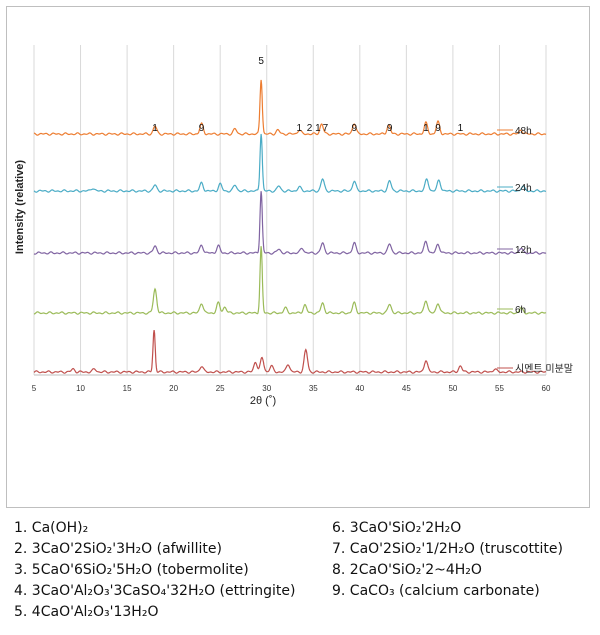 The height and width of the screenshot is (635, 600). I want to click on phase-legend-item: 6. 3CaO'SiO₂'2H₂O, so click(396, 528).